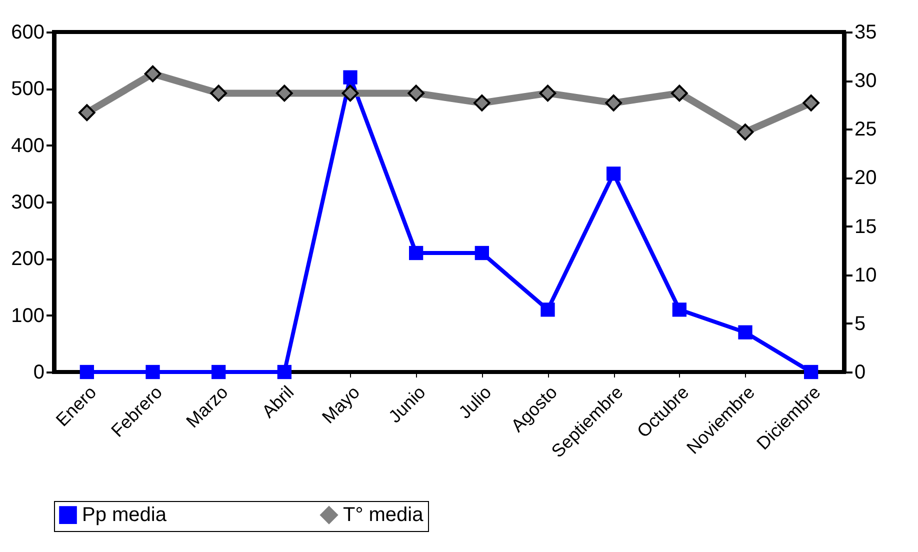  Describe the element at coordinates (27, 315) in the screenshot. I see `y-tick-label: 100` at that location.